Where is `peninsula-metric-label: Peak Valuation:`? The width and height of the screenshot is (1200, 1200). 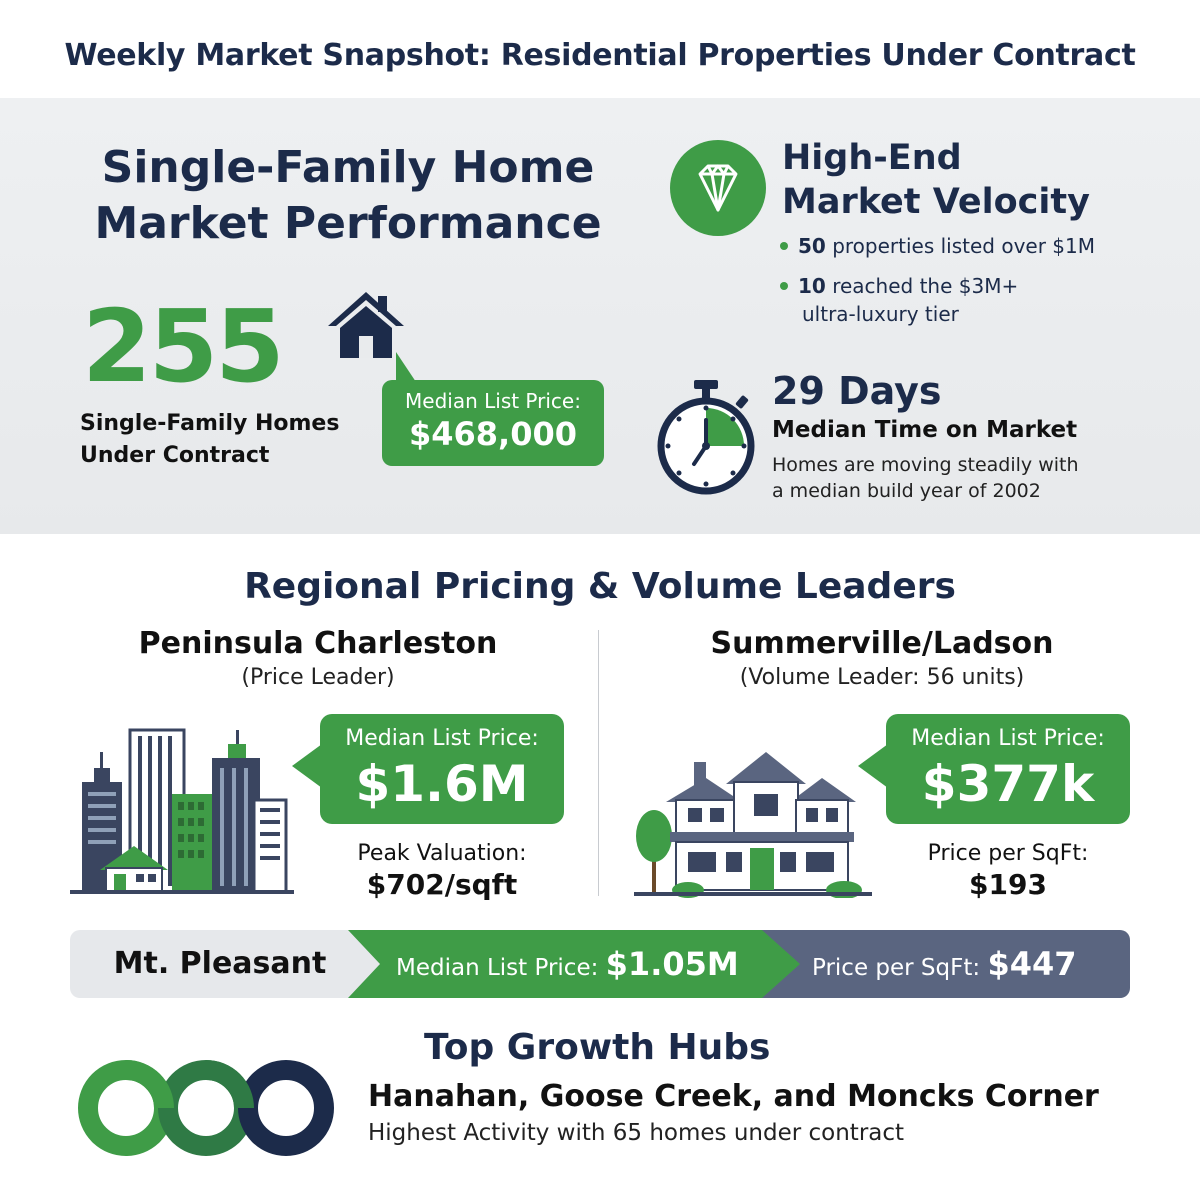 peninsula-metric-label: Peak Valuation: is located at coordinates (442, 853).